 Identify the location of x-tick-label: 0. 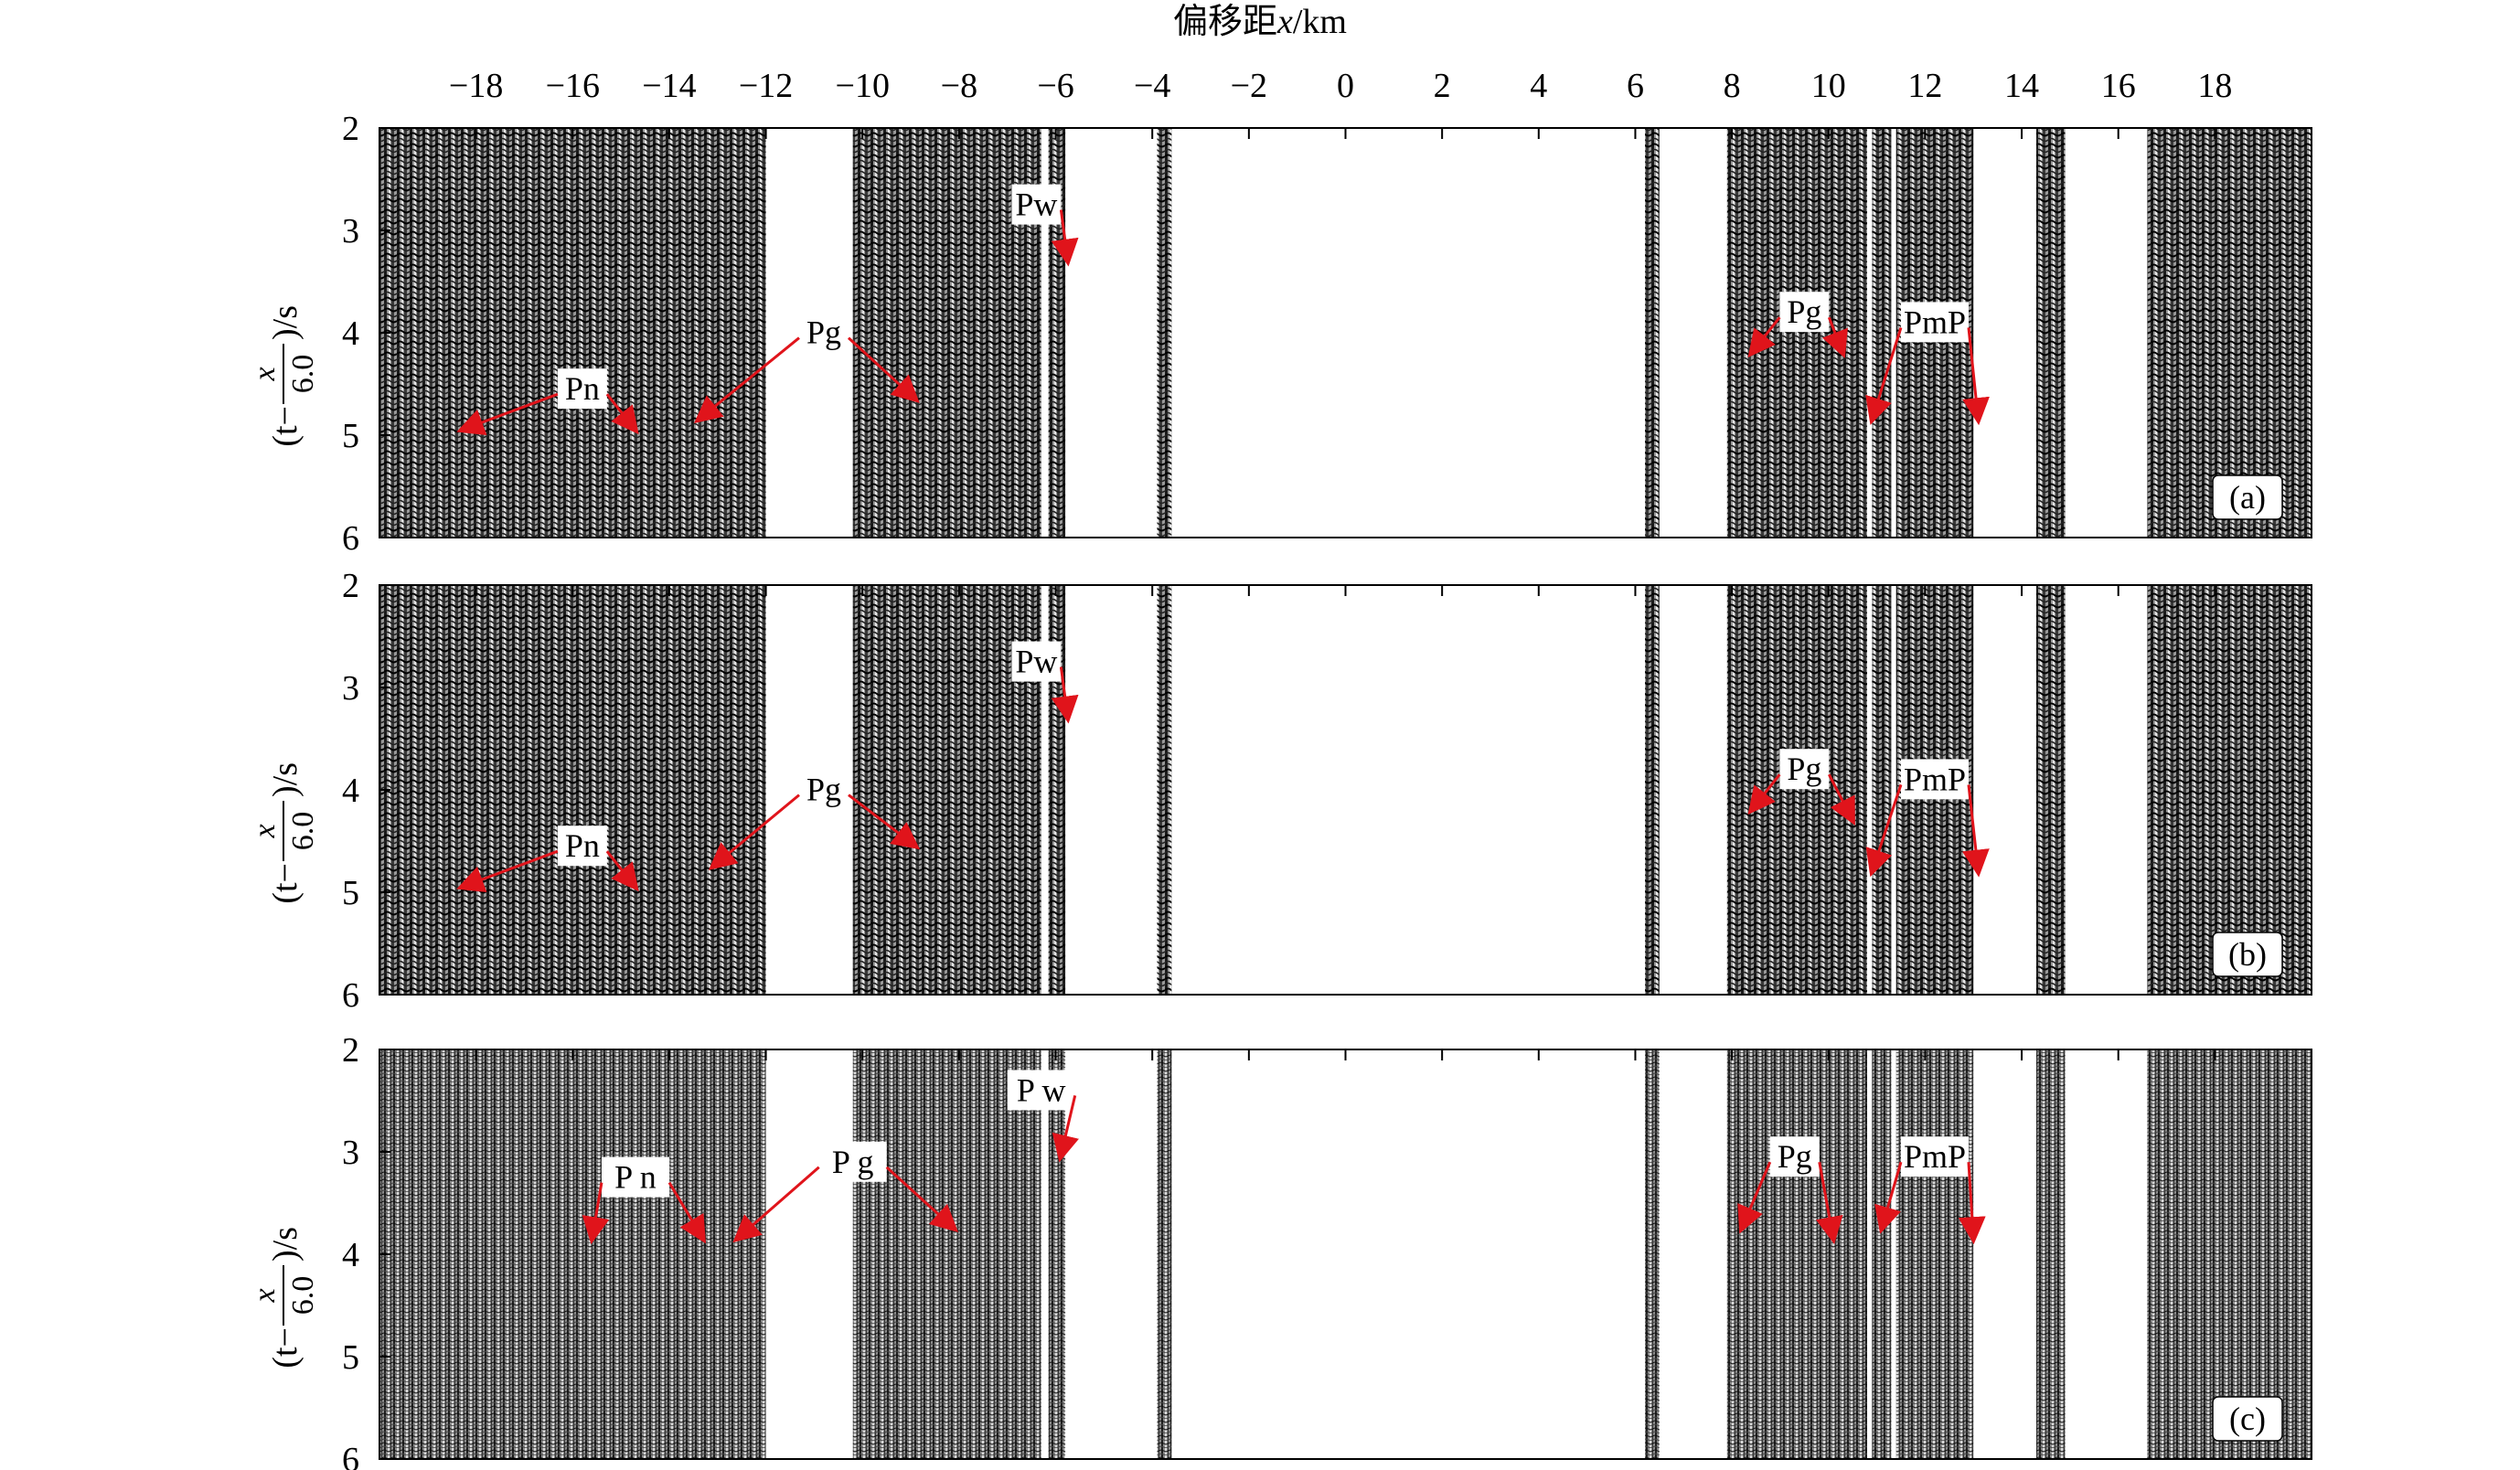
(1345, 86).